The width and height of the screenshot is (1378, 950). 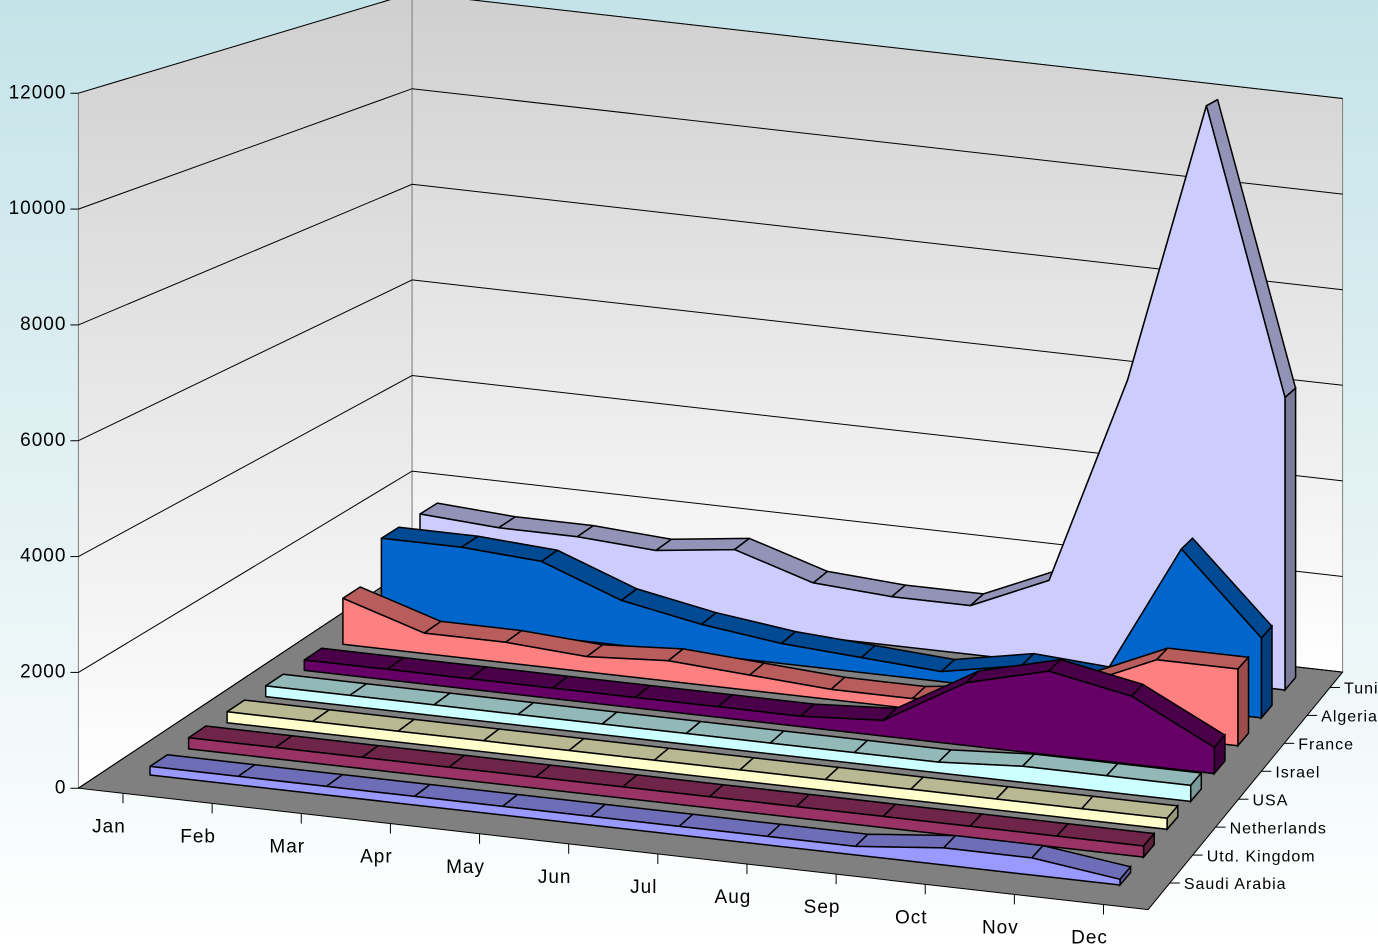 What do you see at coordinates (643, 887) in the screenshot?
I see `x-tick-label: Jul` at bounding box center [643, 887].